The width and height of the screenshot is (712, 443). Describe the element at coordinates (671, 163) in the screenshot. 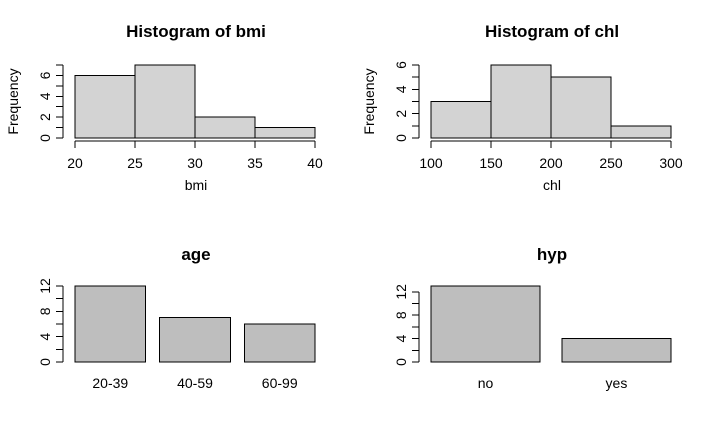

I see `x-tick-label: 300` at that location.